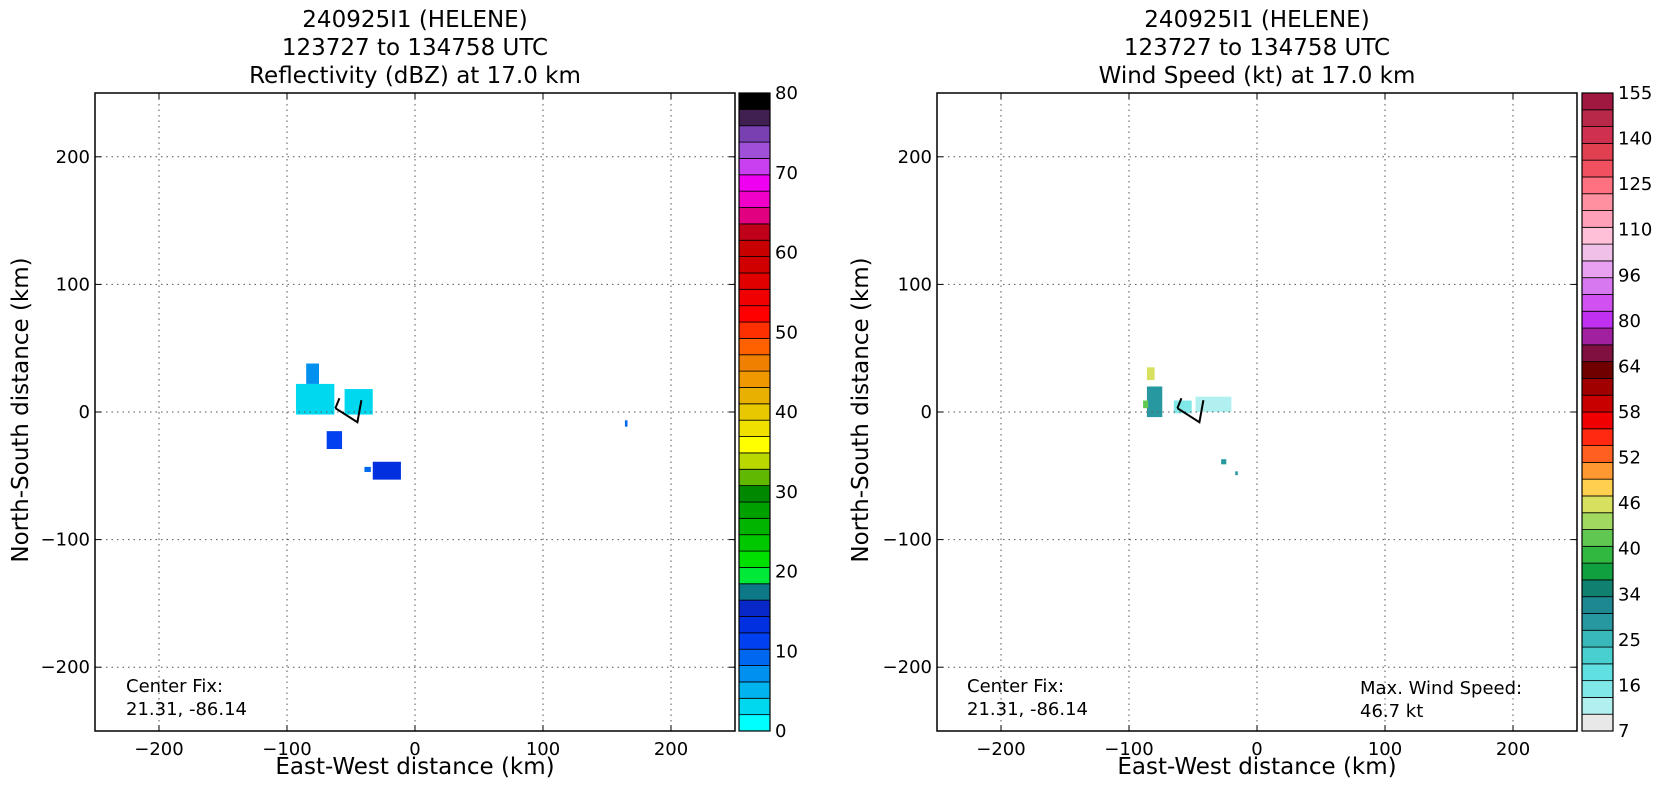  What do you see at coordinates (415, 76) in the screenshot?
I see `chart-title-line-3: Reflectivity (dBZ) at 17.0 km` at bounding box center [415, 76].